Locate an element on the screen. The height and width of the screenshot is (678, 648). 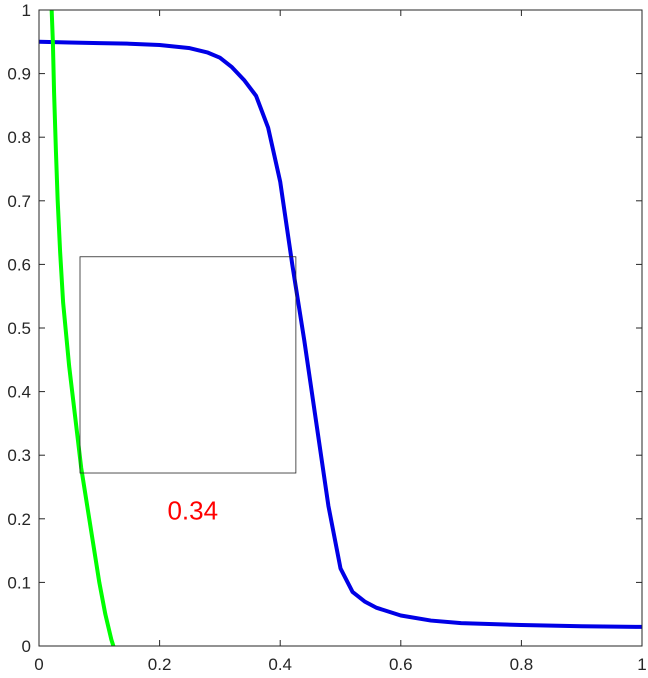
y-tick-label: 0.4 is located at coordinates (19, 392).